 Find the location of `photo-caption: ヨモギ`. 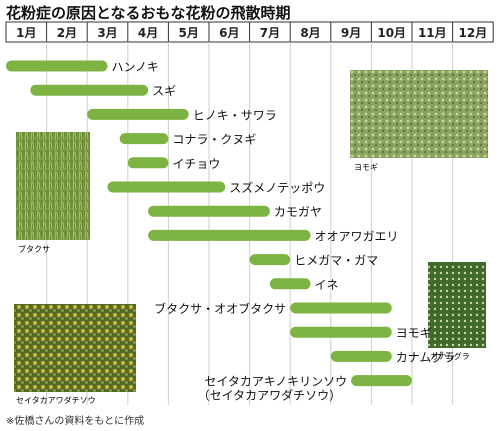

photo-caption: ヨモギ is located at coordinates (366, 167).